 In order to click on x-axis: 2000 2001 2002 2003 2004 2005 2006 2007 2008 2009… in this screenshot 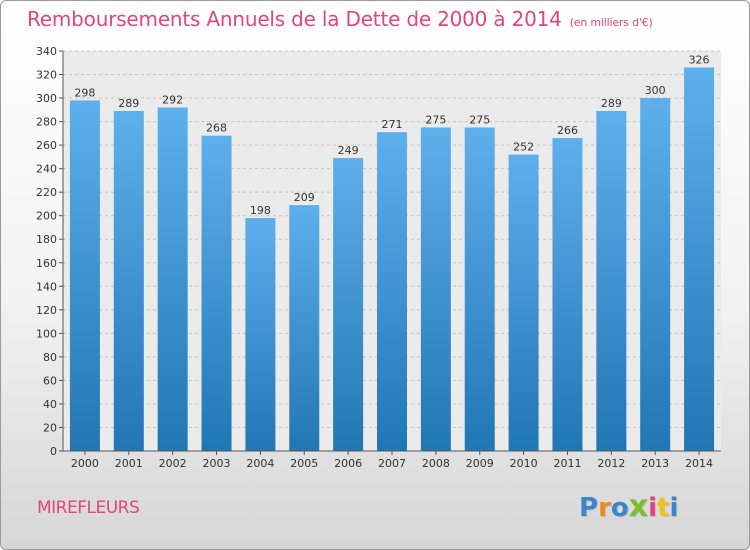, I will do `click(392, 460)`.